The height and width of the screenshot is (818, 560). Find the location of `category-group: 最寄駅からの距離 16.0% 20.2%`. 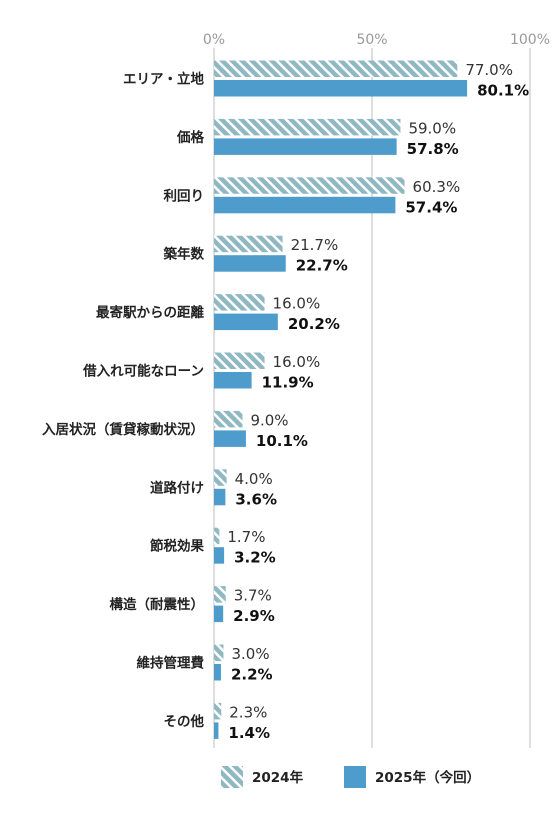

category-group: 最寄駅からの距離 16.0% 20.2% is located at coordinates (218, 313).